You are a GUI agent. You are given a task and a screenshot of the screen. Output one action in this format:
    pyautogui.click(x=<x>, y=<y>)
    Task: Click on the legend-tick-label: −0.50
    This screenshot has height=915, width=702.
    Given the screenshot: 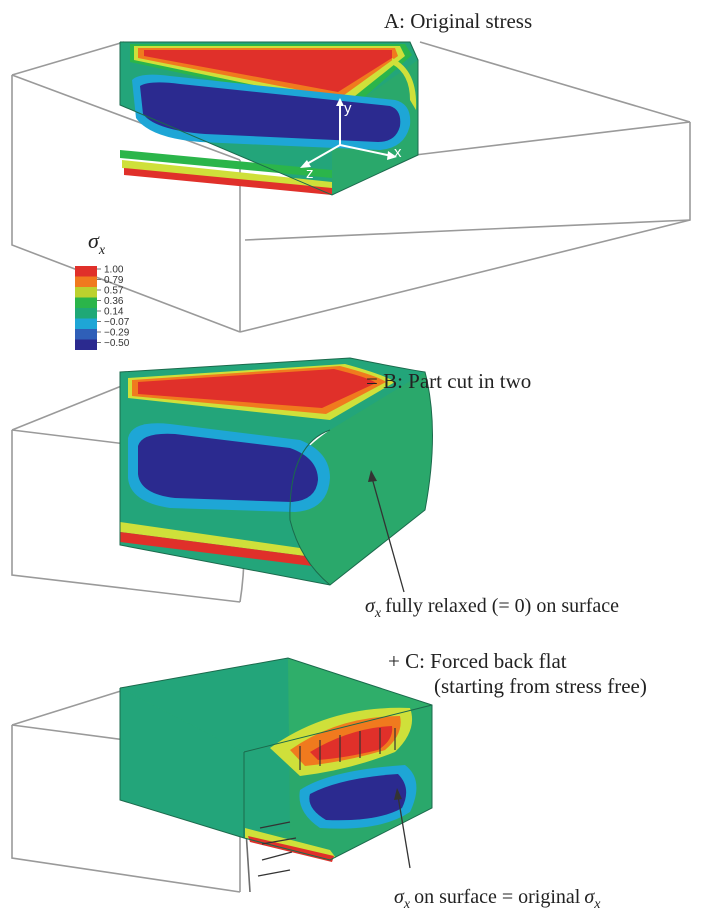 What is the action you would take?
    pyautogui.click(x=117, y=343)
    